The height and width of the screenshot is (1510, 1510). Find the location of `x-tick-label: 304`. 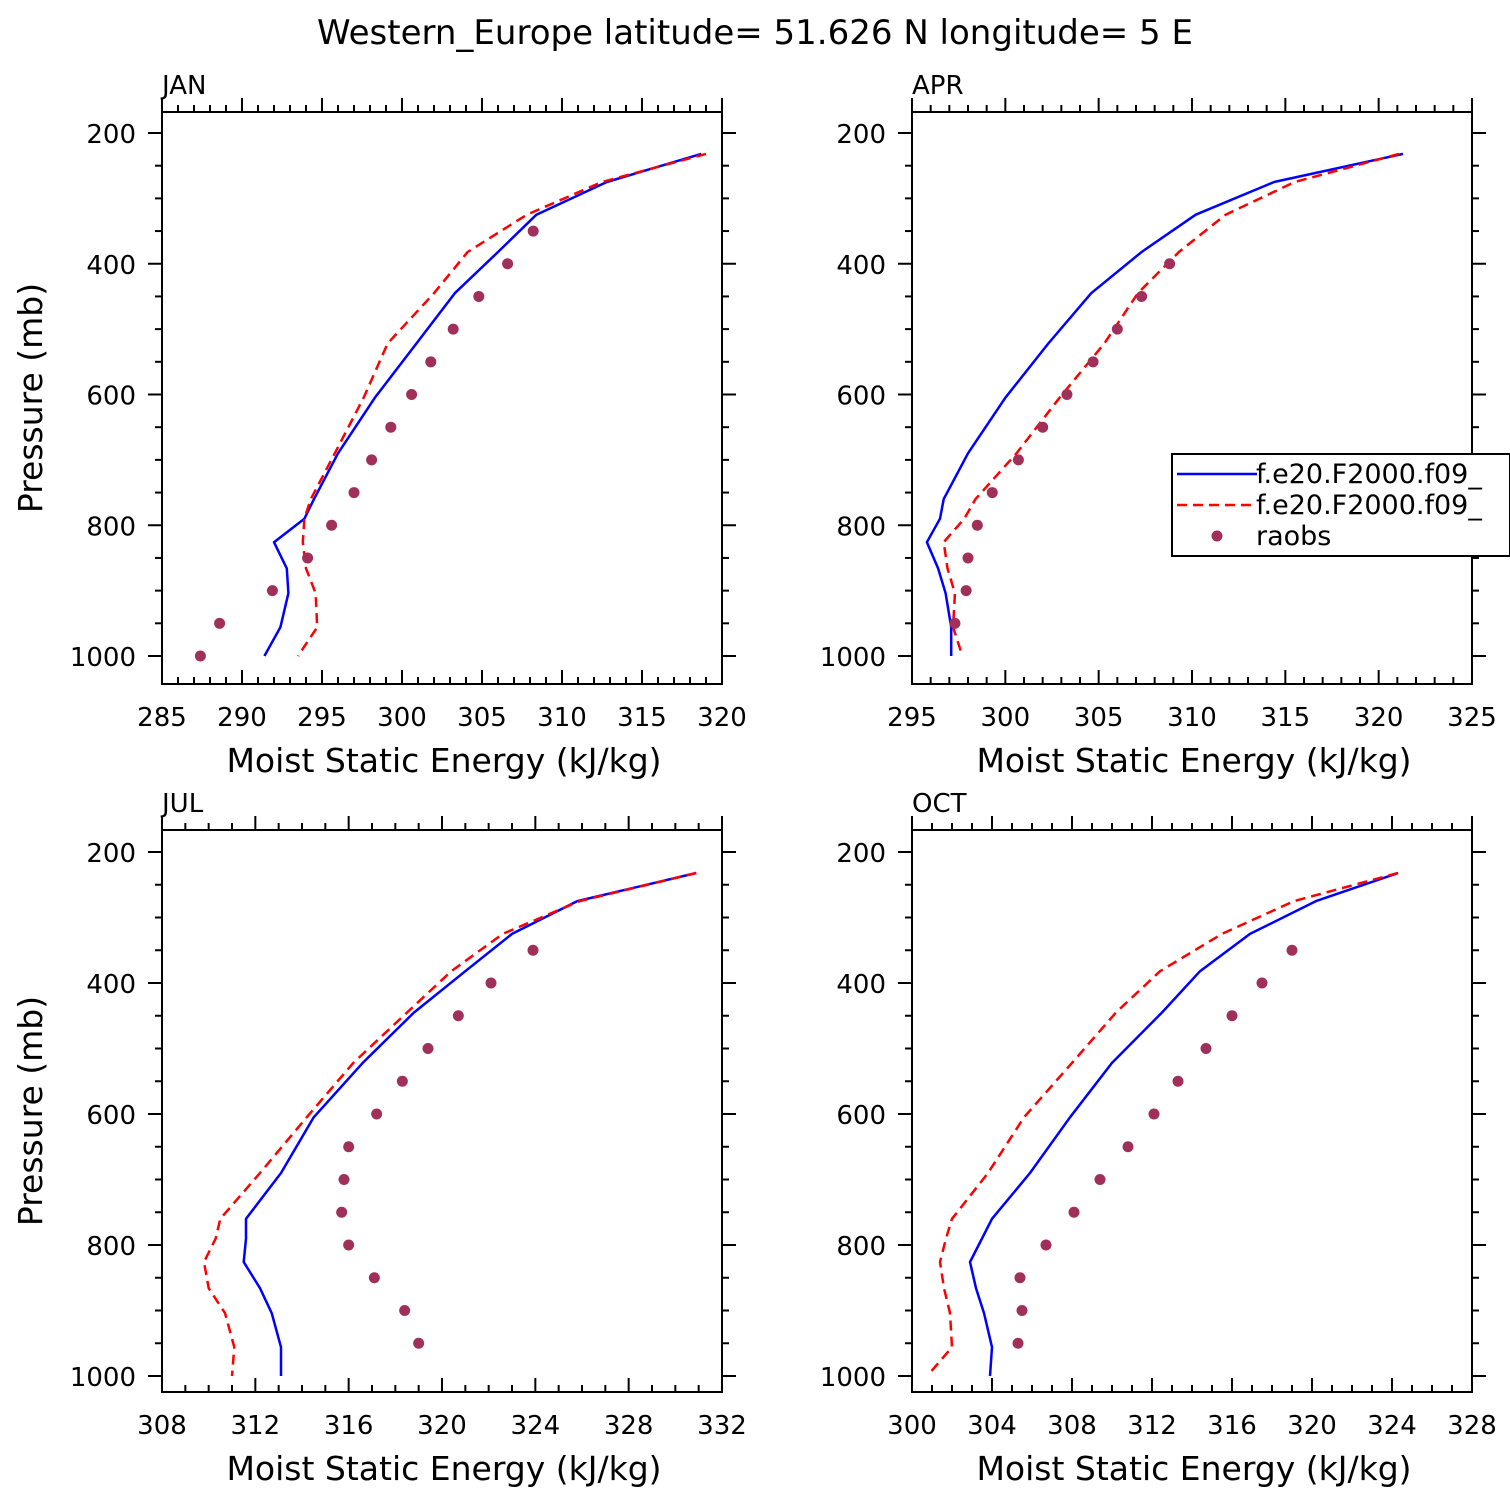

x-tick-label: 304 is located at coordinates (992, 1426).